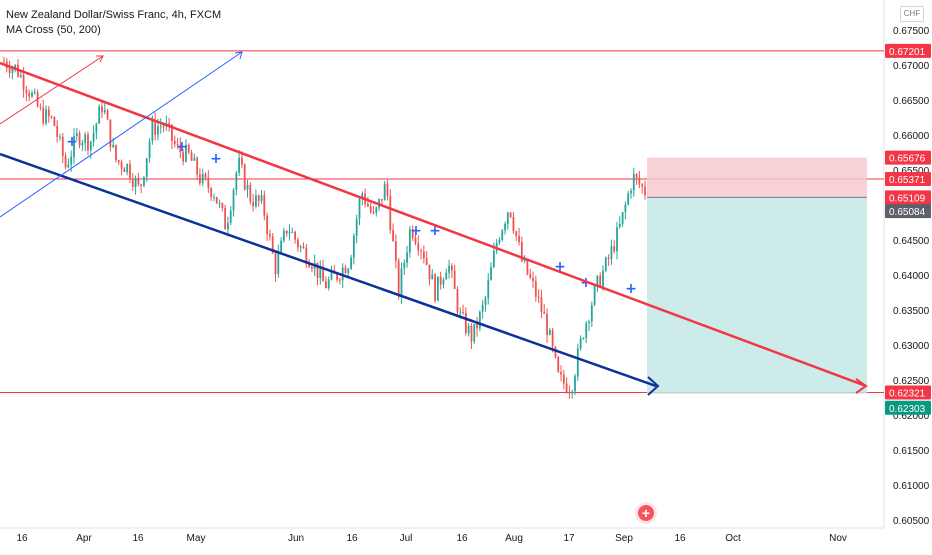 The image size is (932, 555). What do you see at coordinates (912, 14) in the screenshot?
I see `currency-badge: CHF` at bounding box center [912, 14].